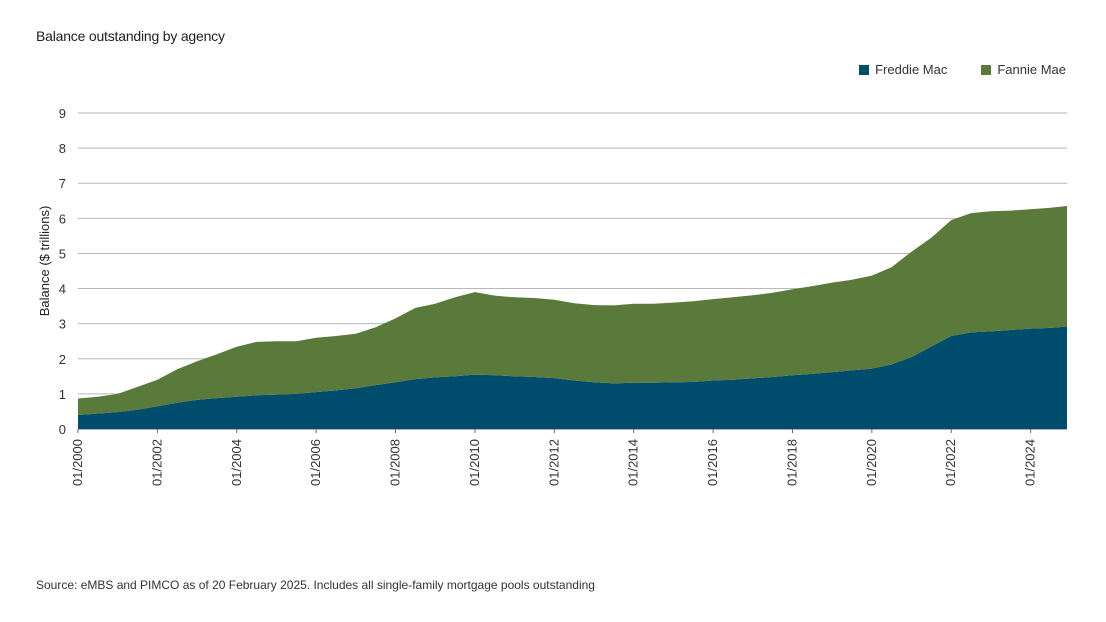 Image resolution: width=1106 pixels, height=622 pixels. I want to click on legend-swatch-freddie-mac, so click(864, 69).